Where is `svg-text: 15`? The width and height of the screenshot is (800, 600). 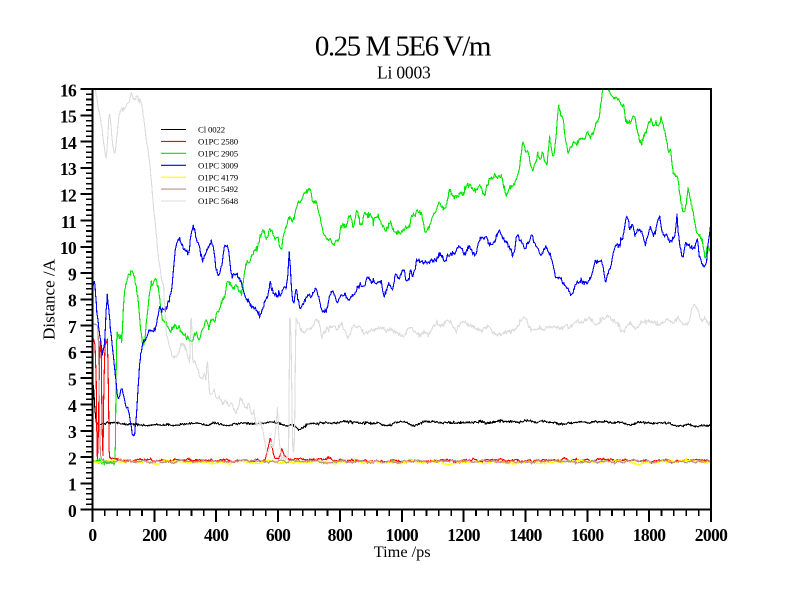
svg-text: 15 is located at coordinates (68, 117).